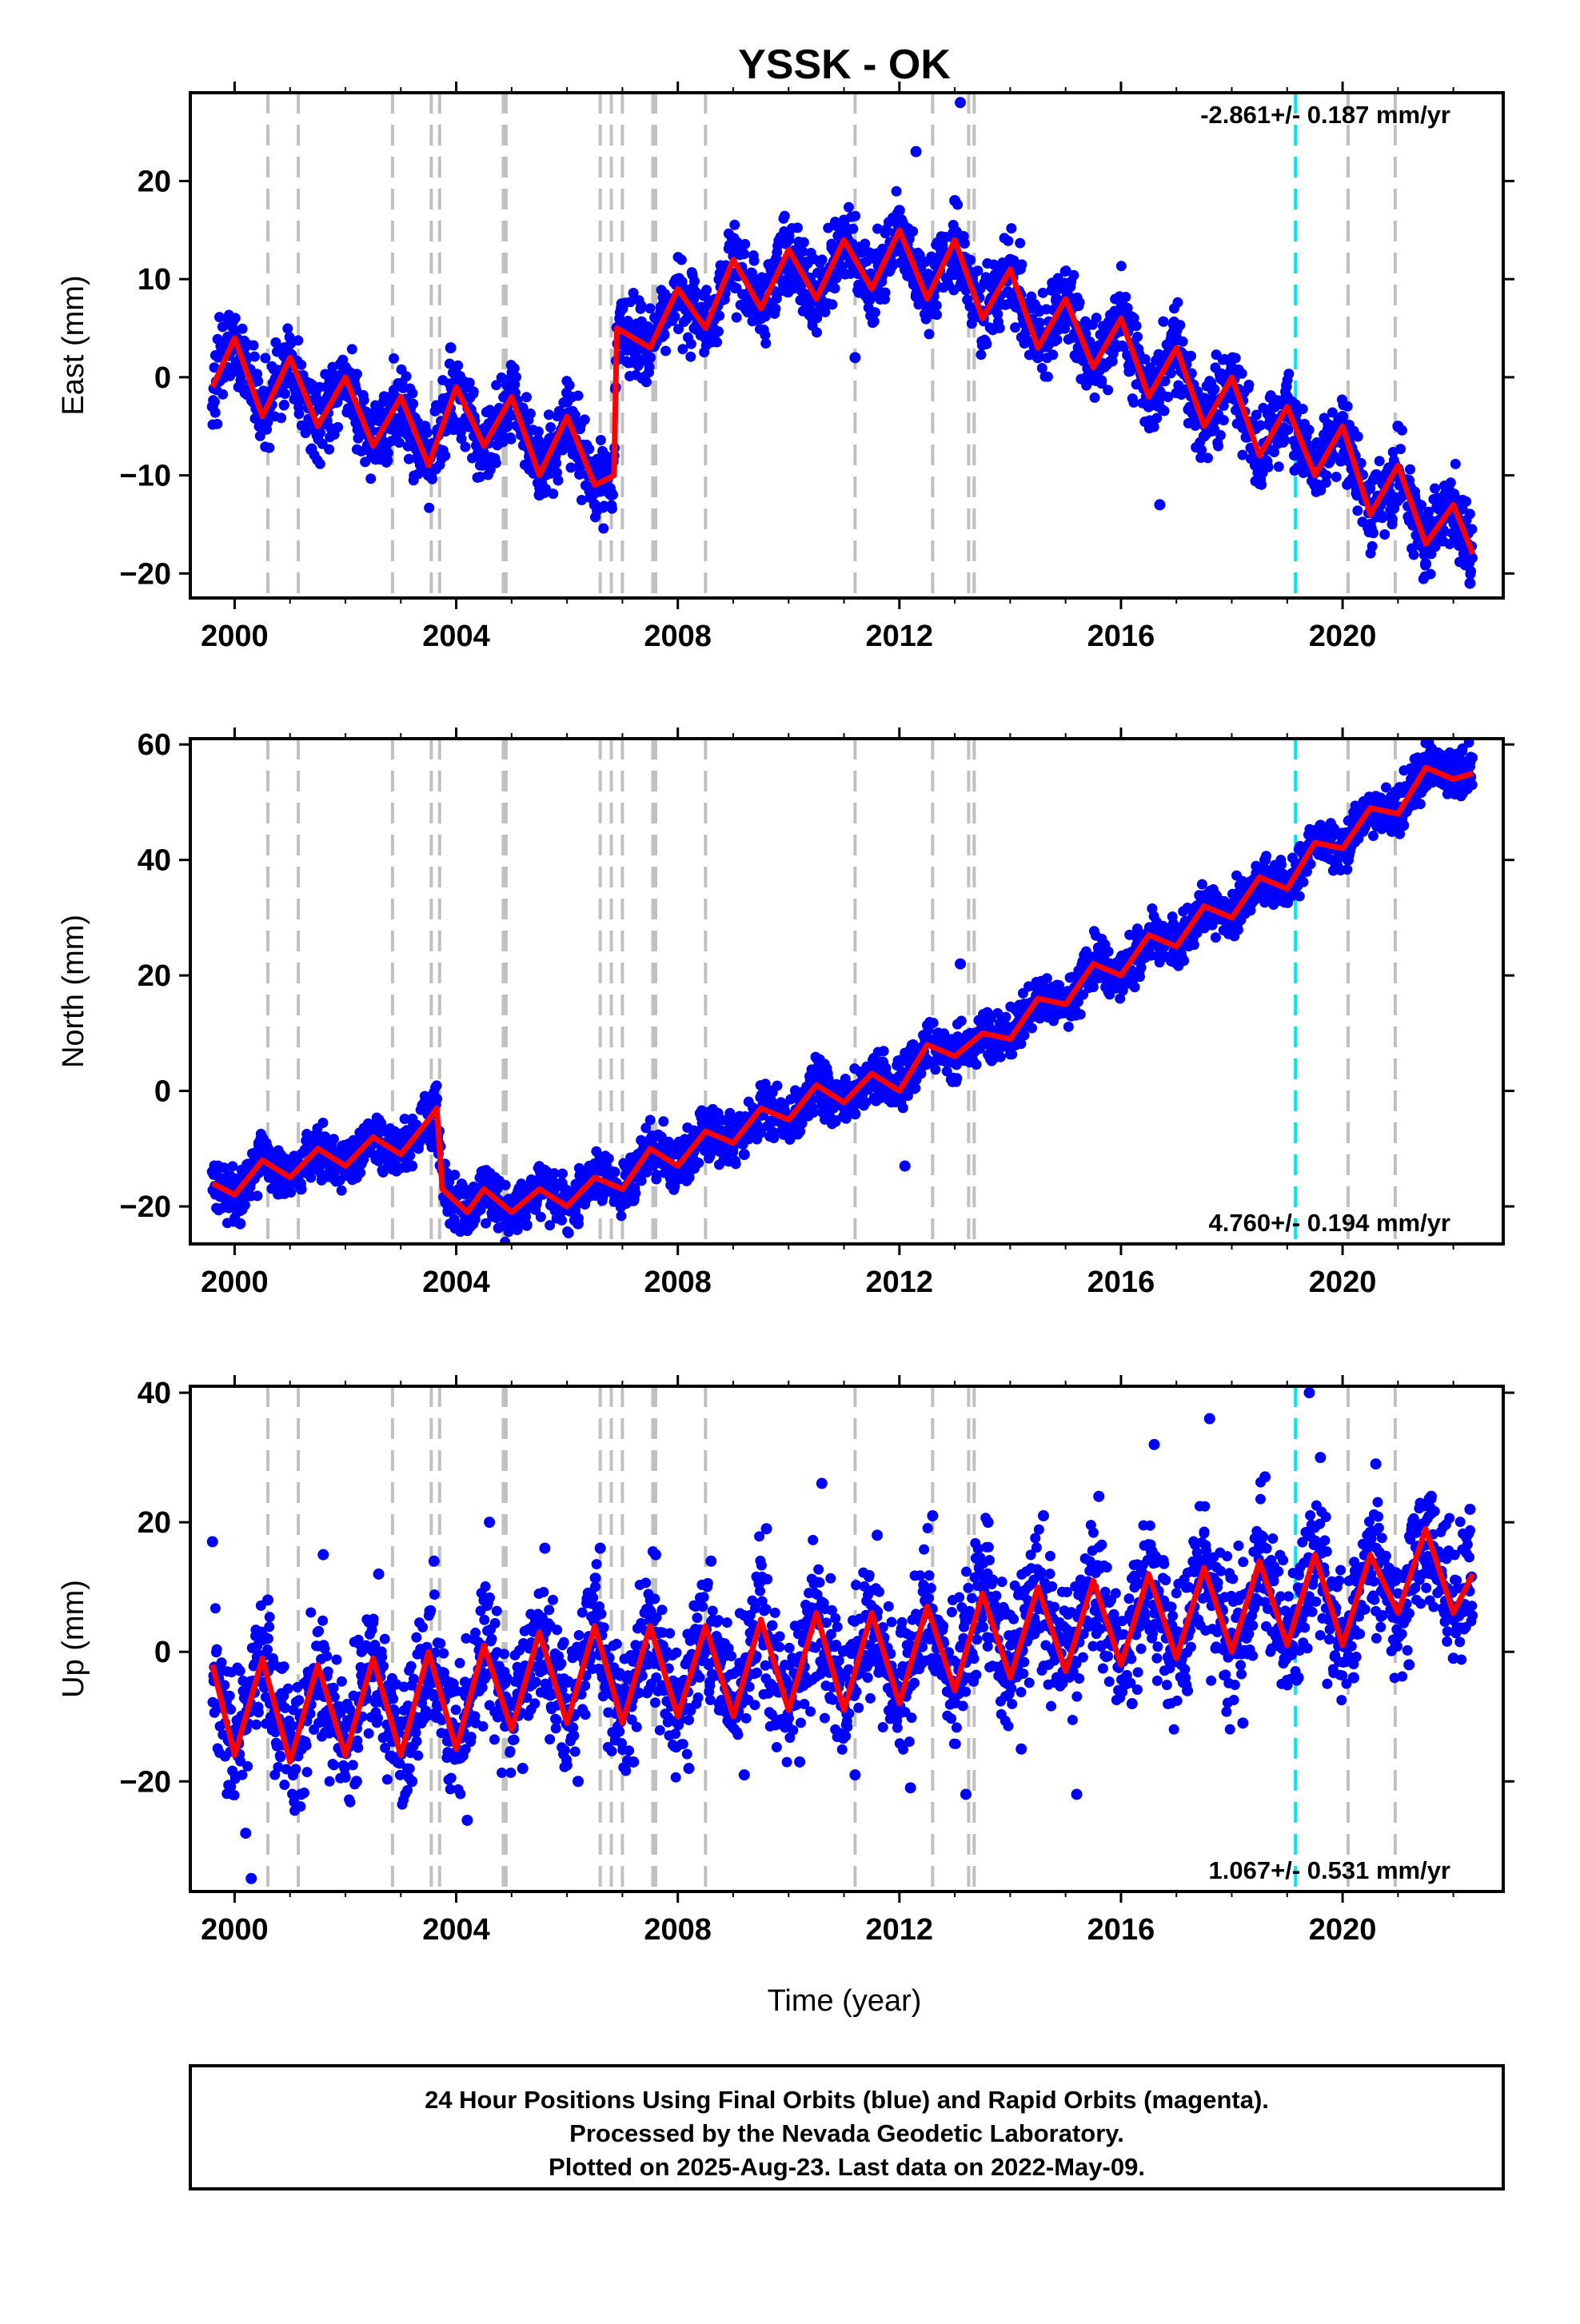 This screenshot has height=2324, width=1580. Describe the element at coordinates (678, 637) in the screenshot. I see `x-tick-label: 2008` at that location.